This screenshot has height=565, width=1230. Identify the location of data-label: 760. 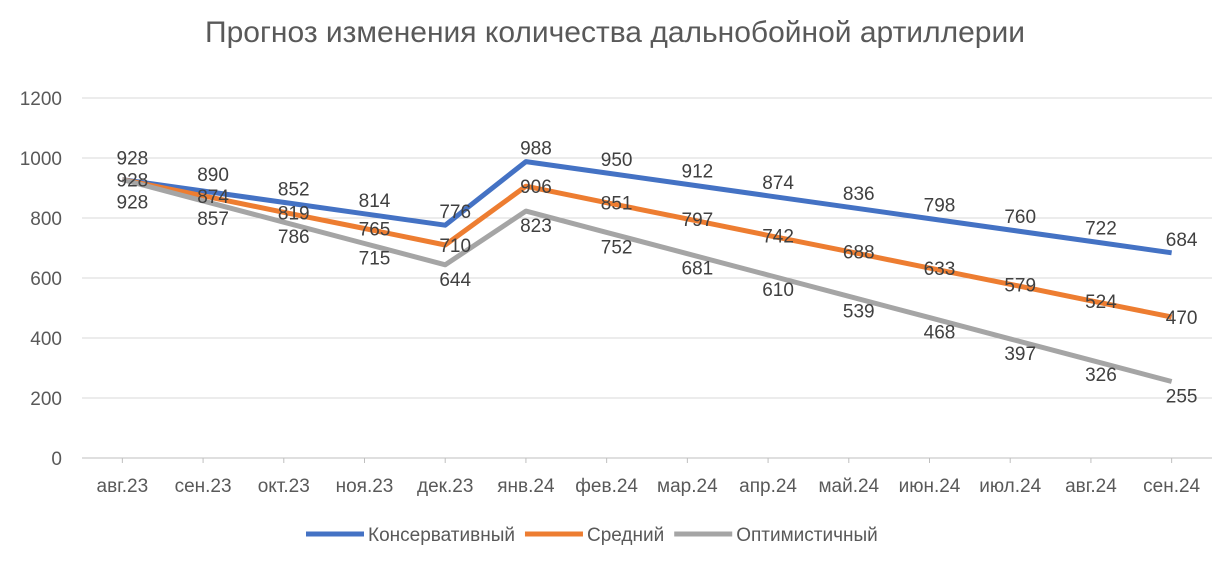
(1020, 217).